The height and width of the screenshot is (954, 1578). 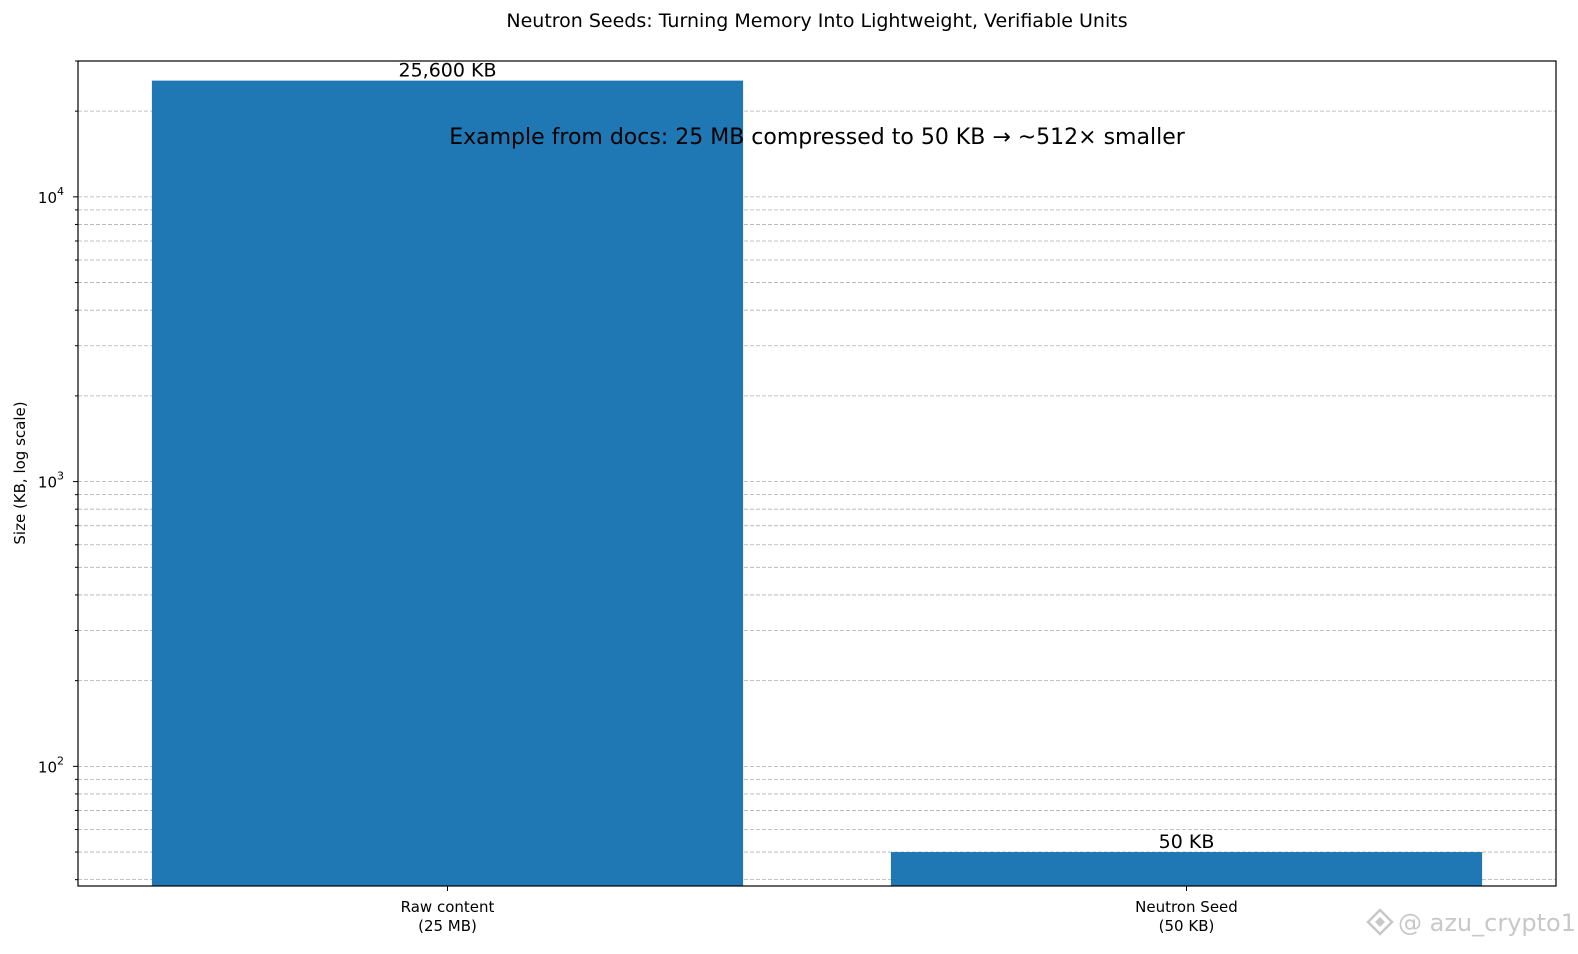 What do you see at coordinates (20, 472) in the screenshot?
I see `y-axis-label: Size (KB, log scale)` at bounding box center [20, 472].